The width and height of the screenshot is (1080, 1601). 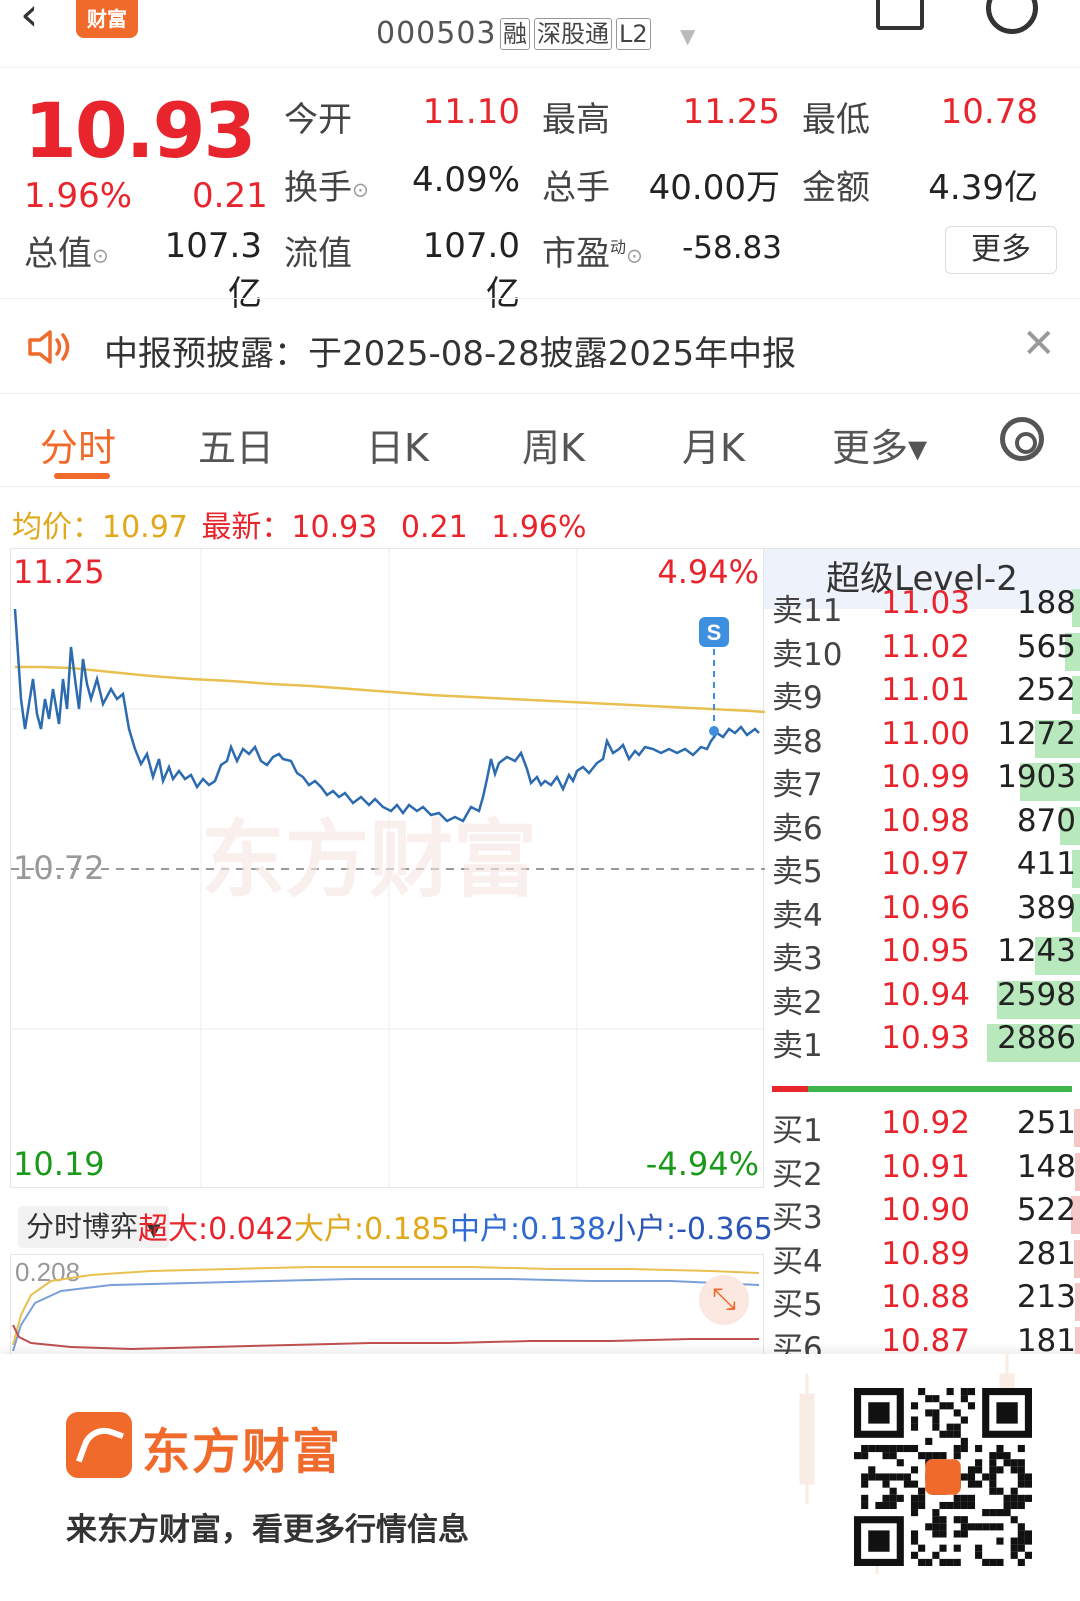 What do you see at coordinates (900, 15) in the screenshot?
I see `share-icon` at bounding box center [900, 15].